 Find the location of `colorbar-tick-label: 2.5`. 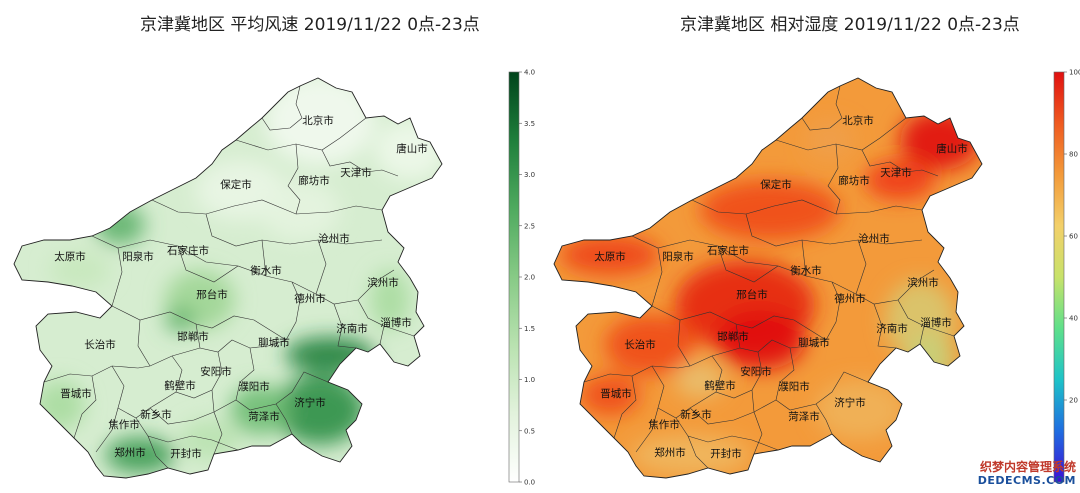

colorbar-tick-label: 2.5 is located at coordinates (529, 226).